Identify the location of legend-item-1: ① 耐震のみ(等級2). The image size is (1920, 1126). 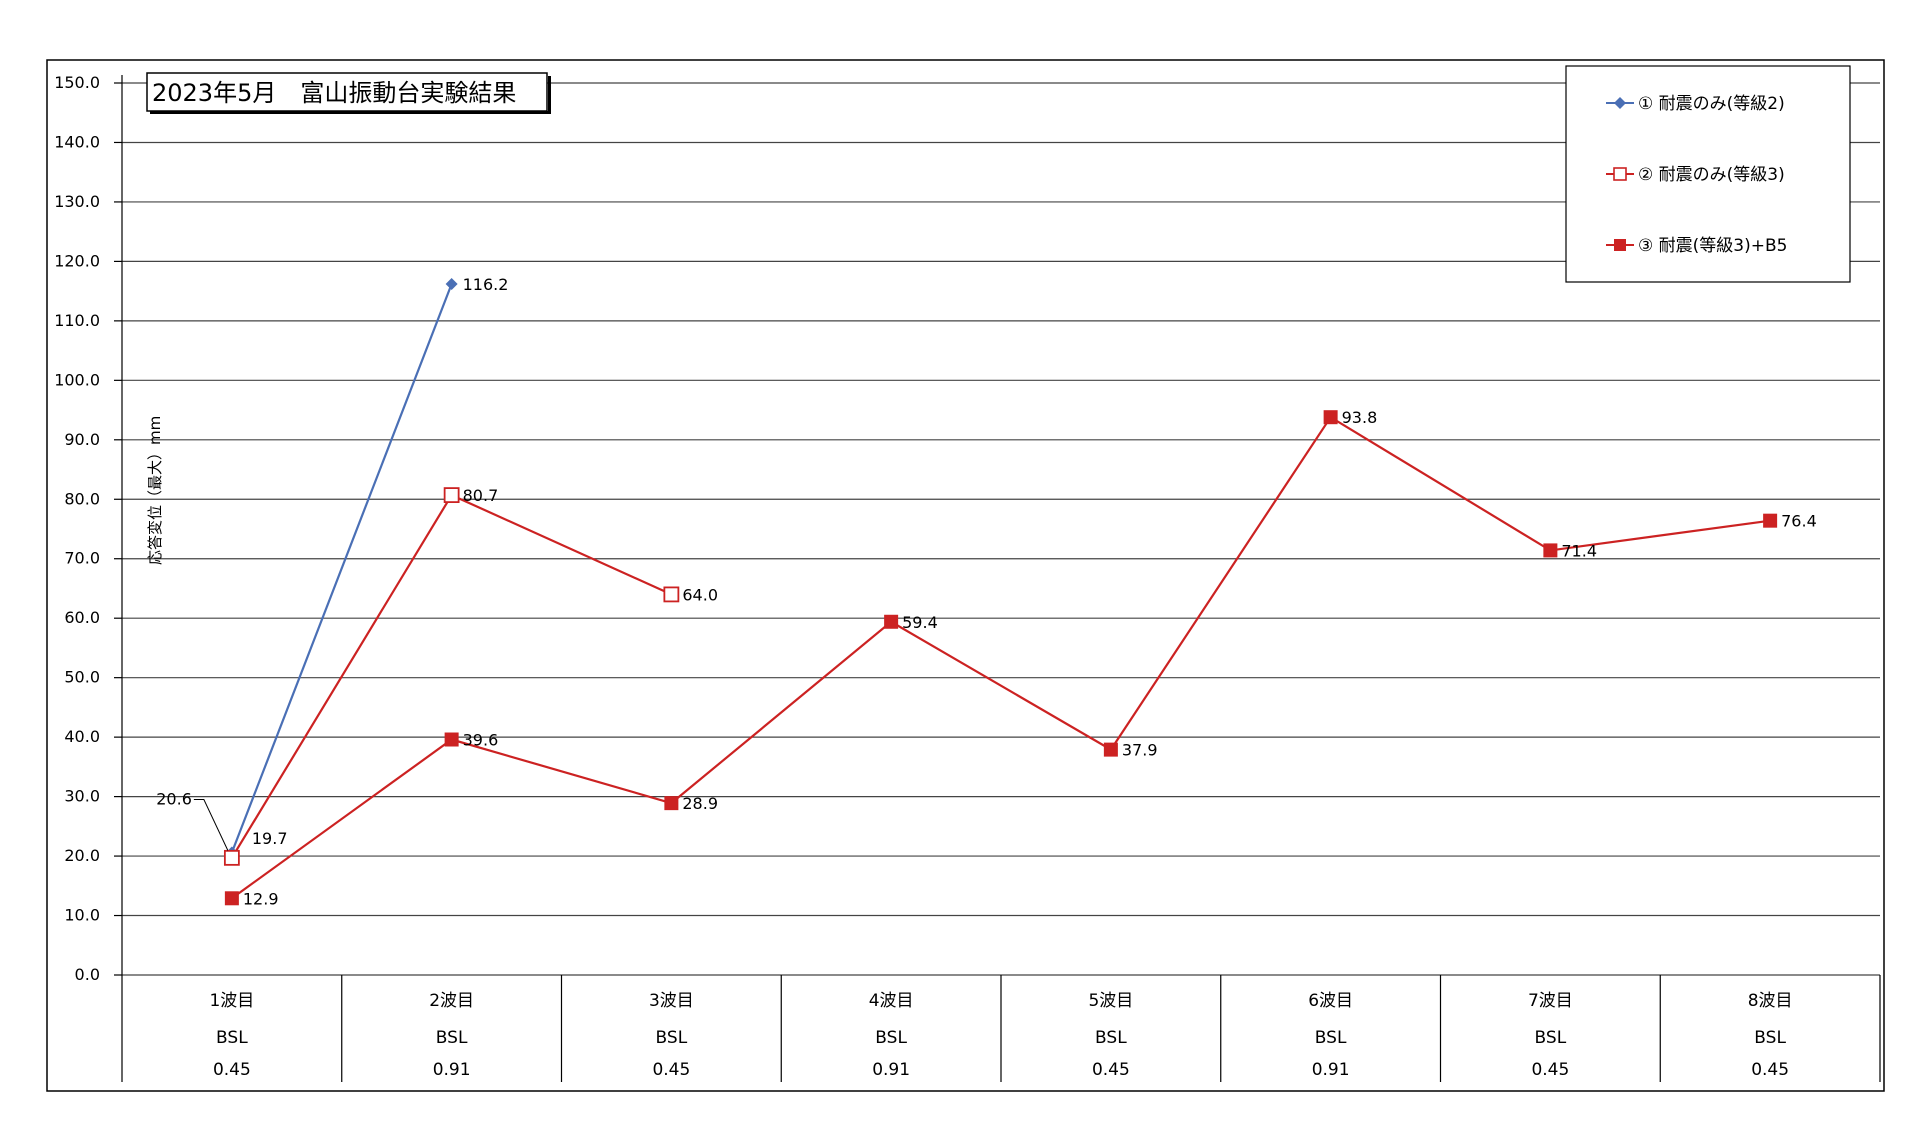
(1695, 104).